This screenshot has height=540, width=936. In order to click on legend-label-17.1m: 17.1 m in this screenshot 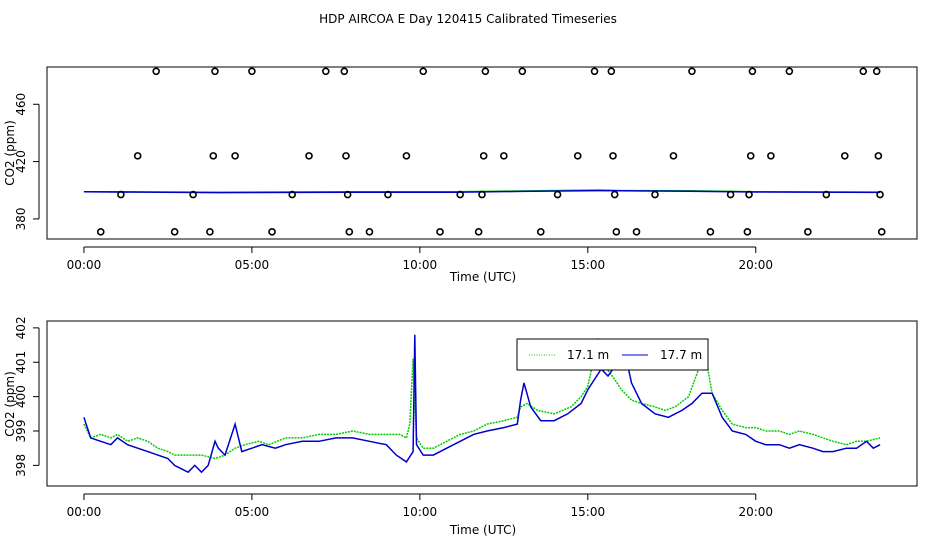, I will do `click(588, 355)`.